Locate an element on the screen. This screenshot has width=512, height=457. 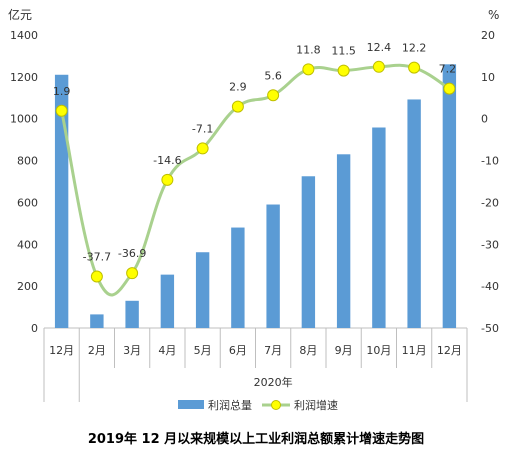
data-label: -36.9 is located at coordinates (132, 253).